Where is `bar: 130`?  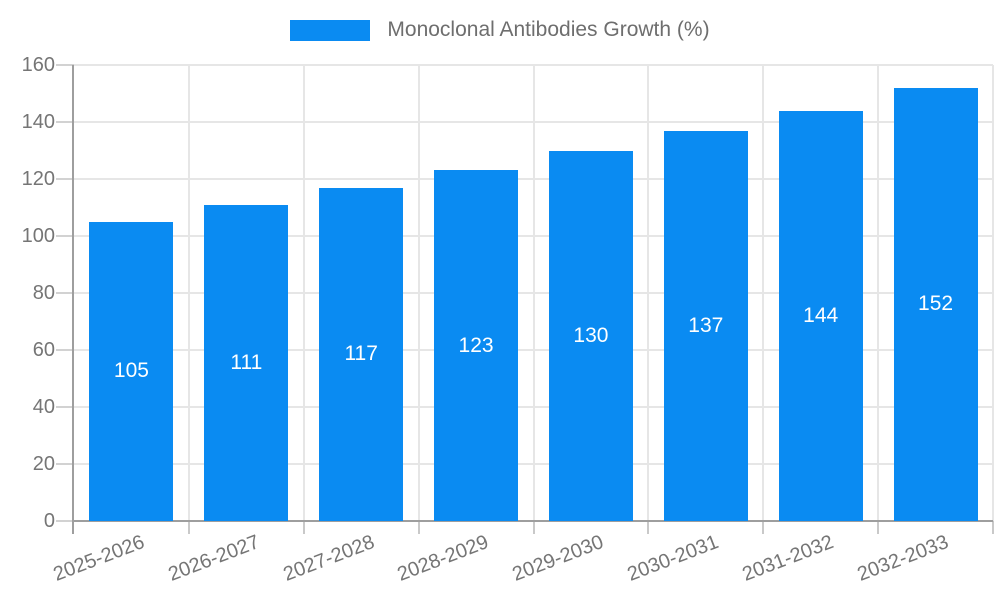 bar: 130 is located at coordinates (590, 335).